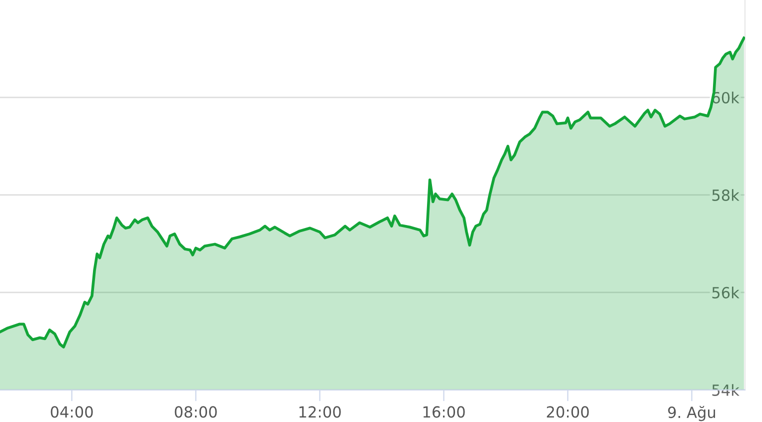 Image resolution: width=762 pixels, height=422 pixels. Describe the element at coordinates (726, 195) in the screenshot. I see `y-tick-label: 58k` at that location.